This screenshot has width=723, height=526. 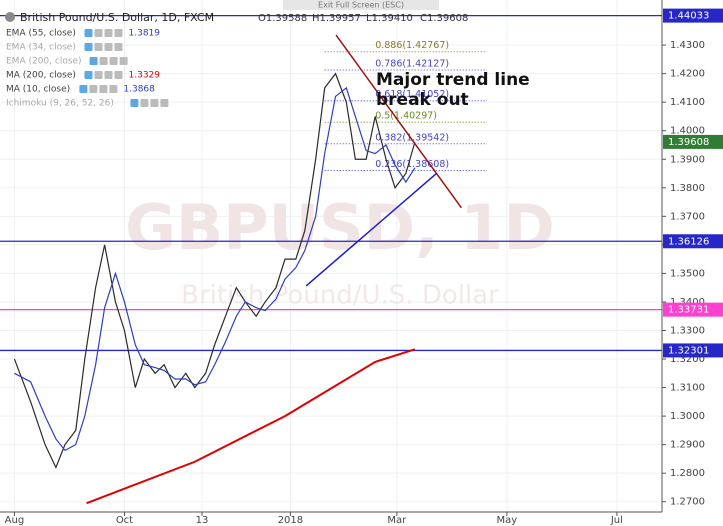 I want to click on watermark: GBPUSD, 1D British Pound/U.S. Dollar, so click(x=340, y=250).